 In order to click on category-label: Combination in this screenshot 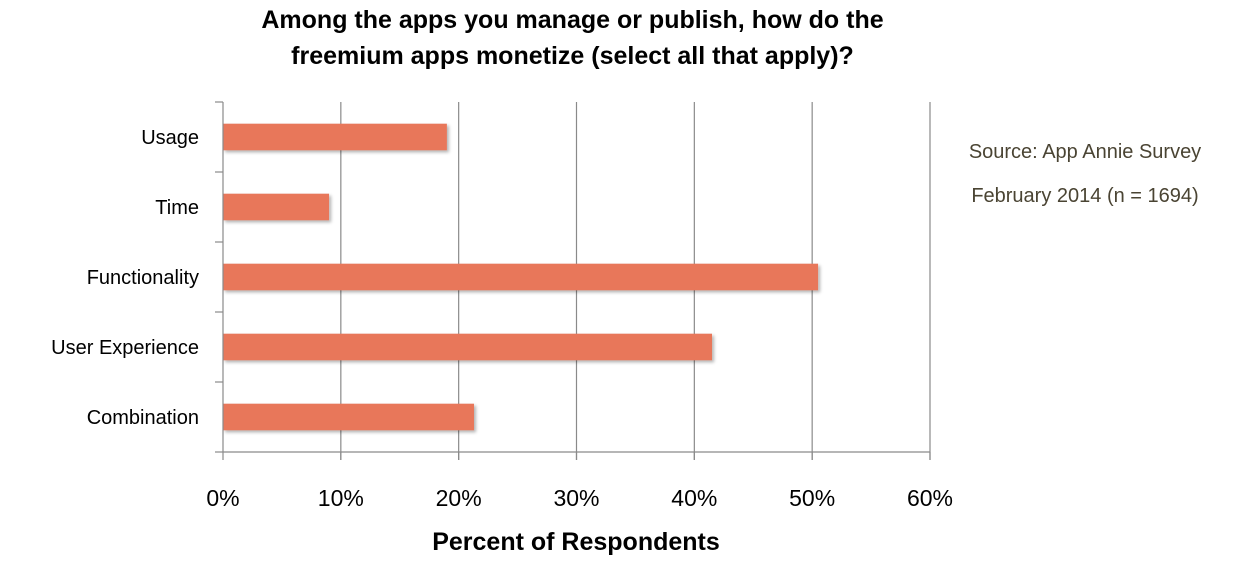, I will do `click(143, 418)`.